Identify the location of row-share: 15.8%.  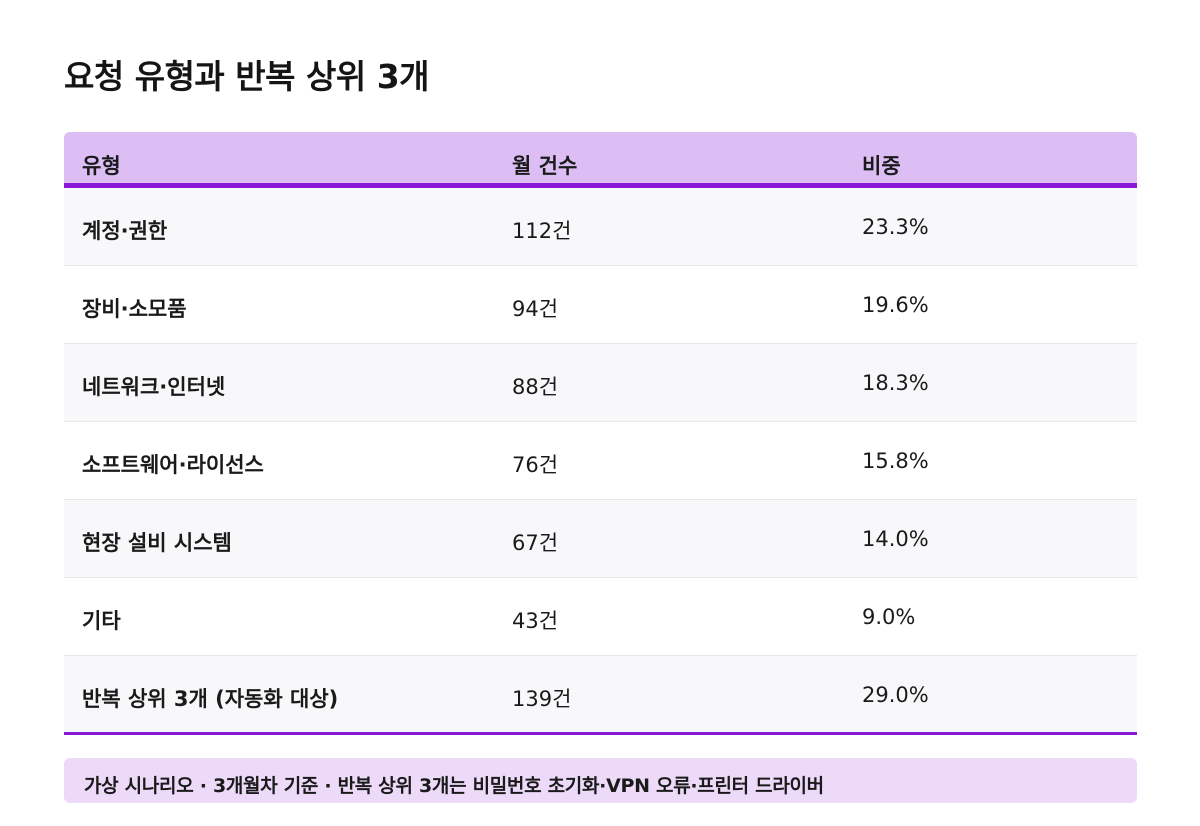
(895, 461).